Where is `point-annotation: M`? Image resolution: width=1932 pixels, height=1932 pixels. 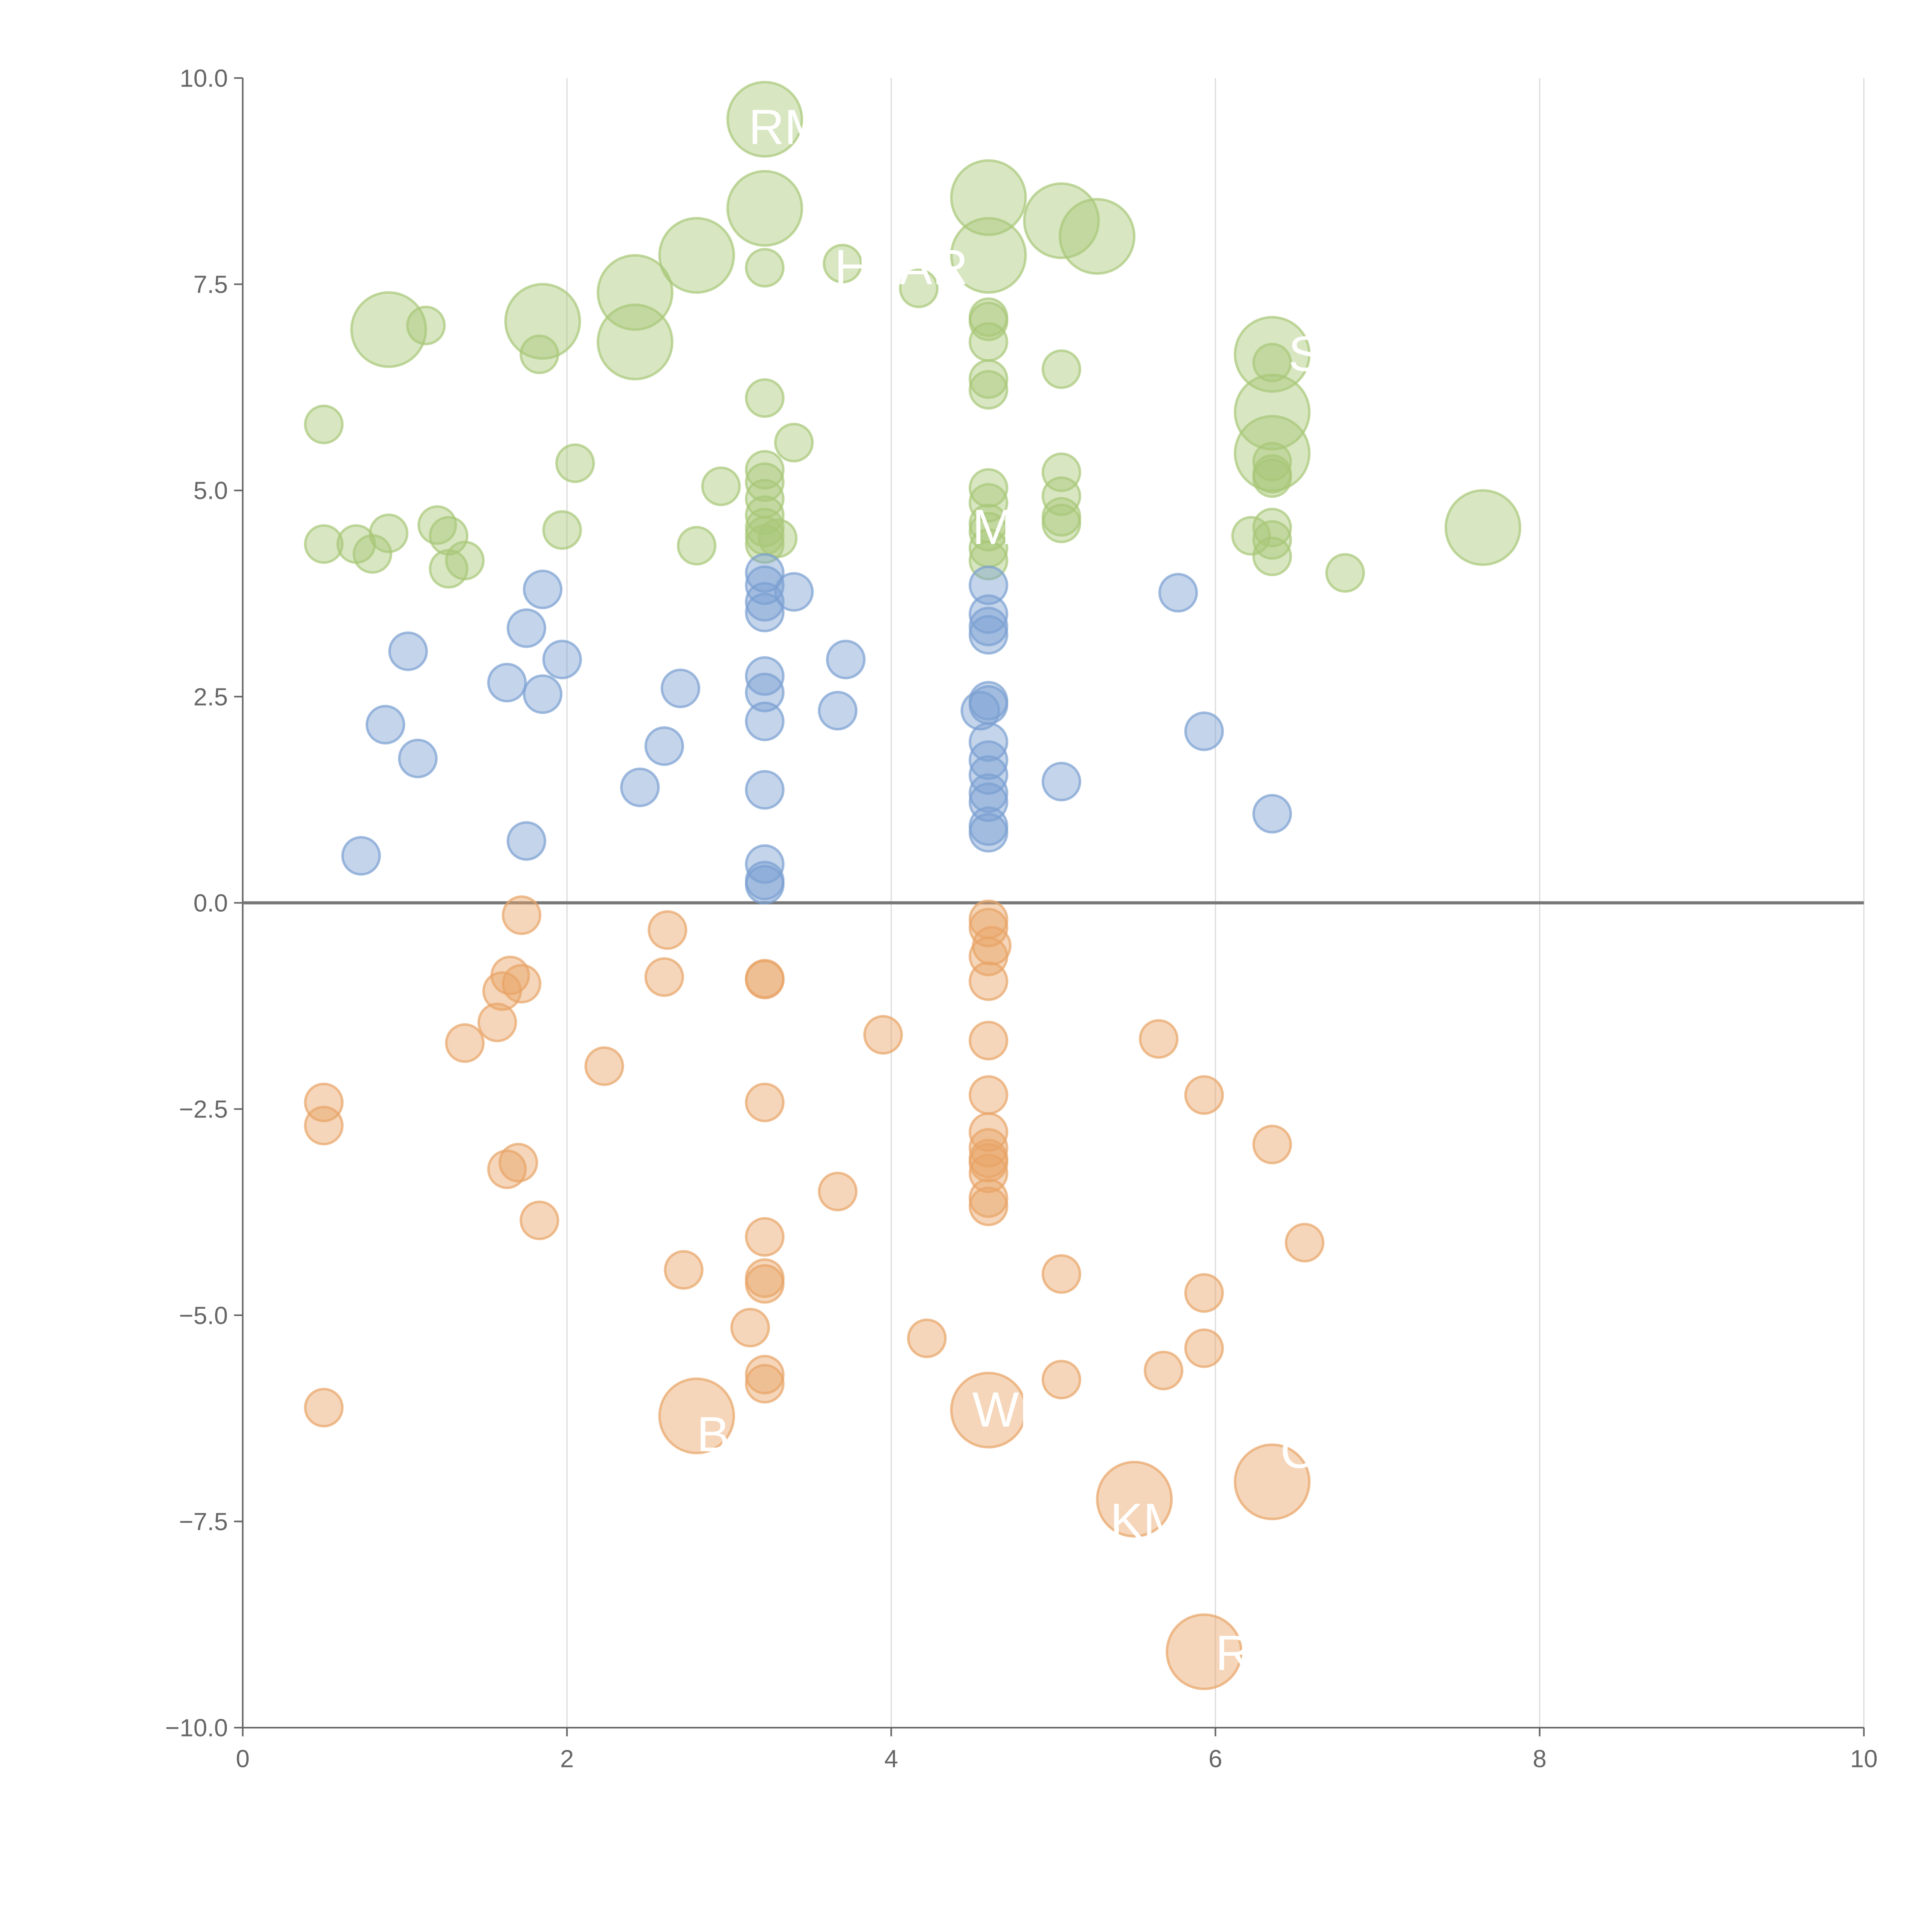 point-annotation: M is located at coordinates (993, 528).